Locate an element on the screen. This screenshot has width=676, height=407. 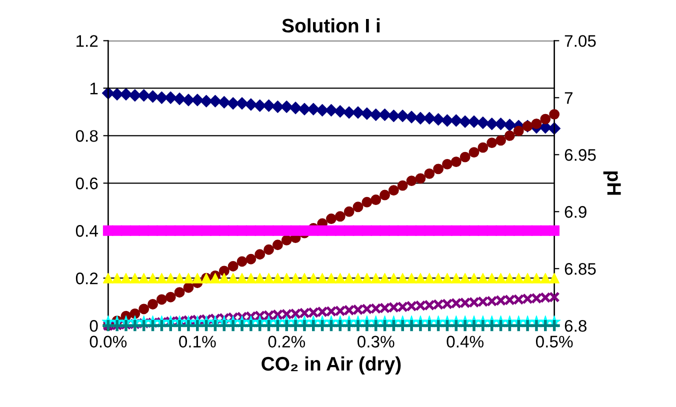
y-tick-label: 0.6 is located at coordinates (87, 184).